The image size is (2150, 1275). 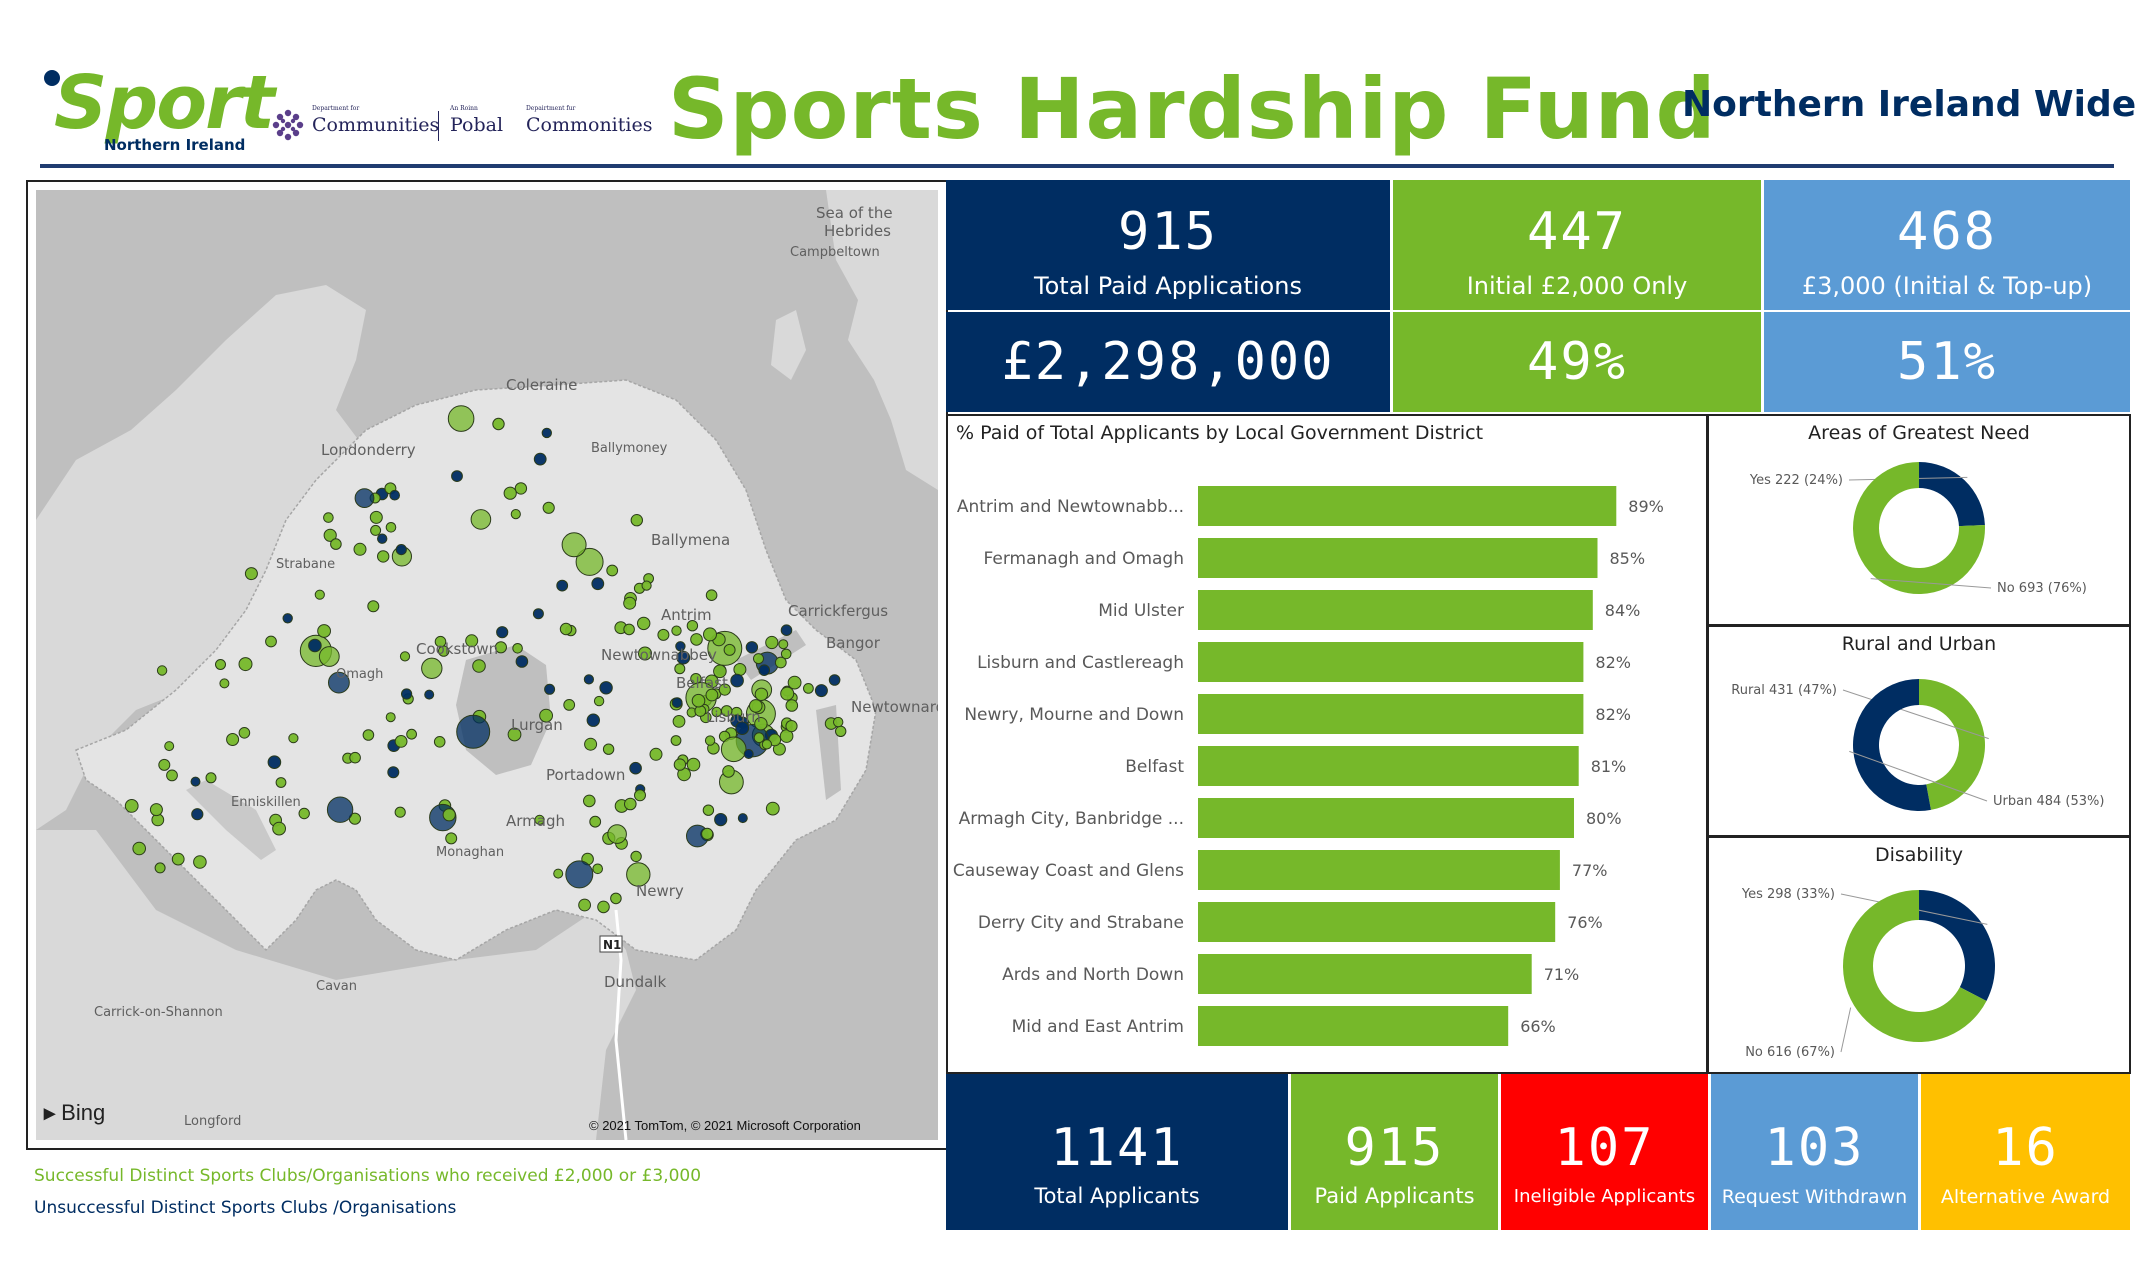 I want to click on donut-canvas: Rural 431 (47%) Urban 484 (53%), so click(x=1918, y=730).